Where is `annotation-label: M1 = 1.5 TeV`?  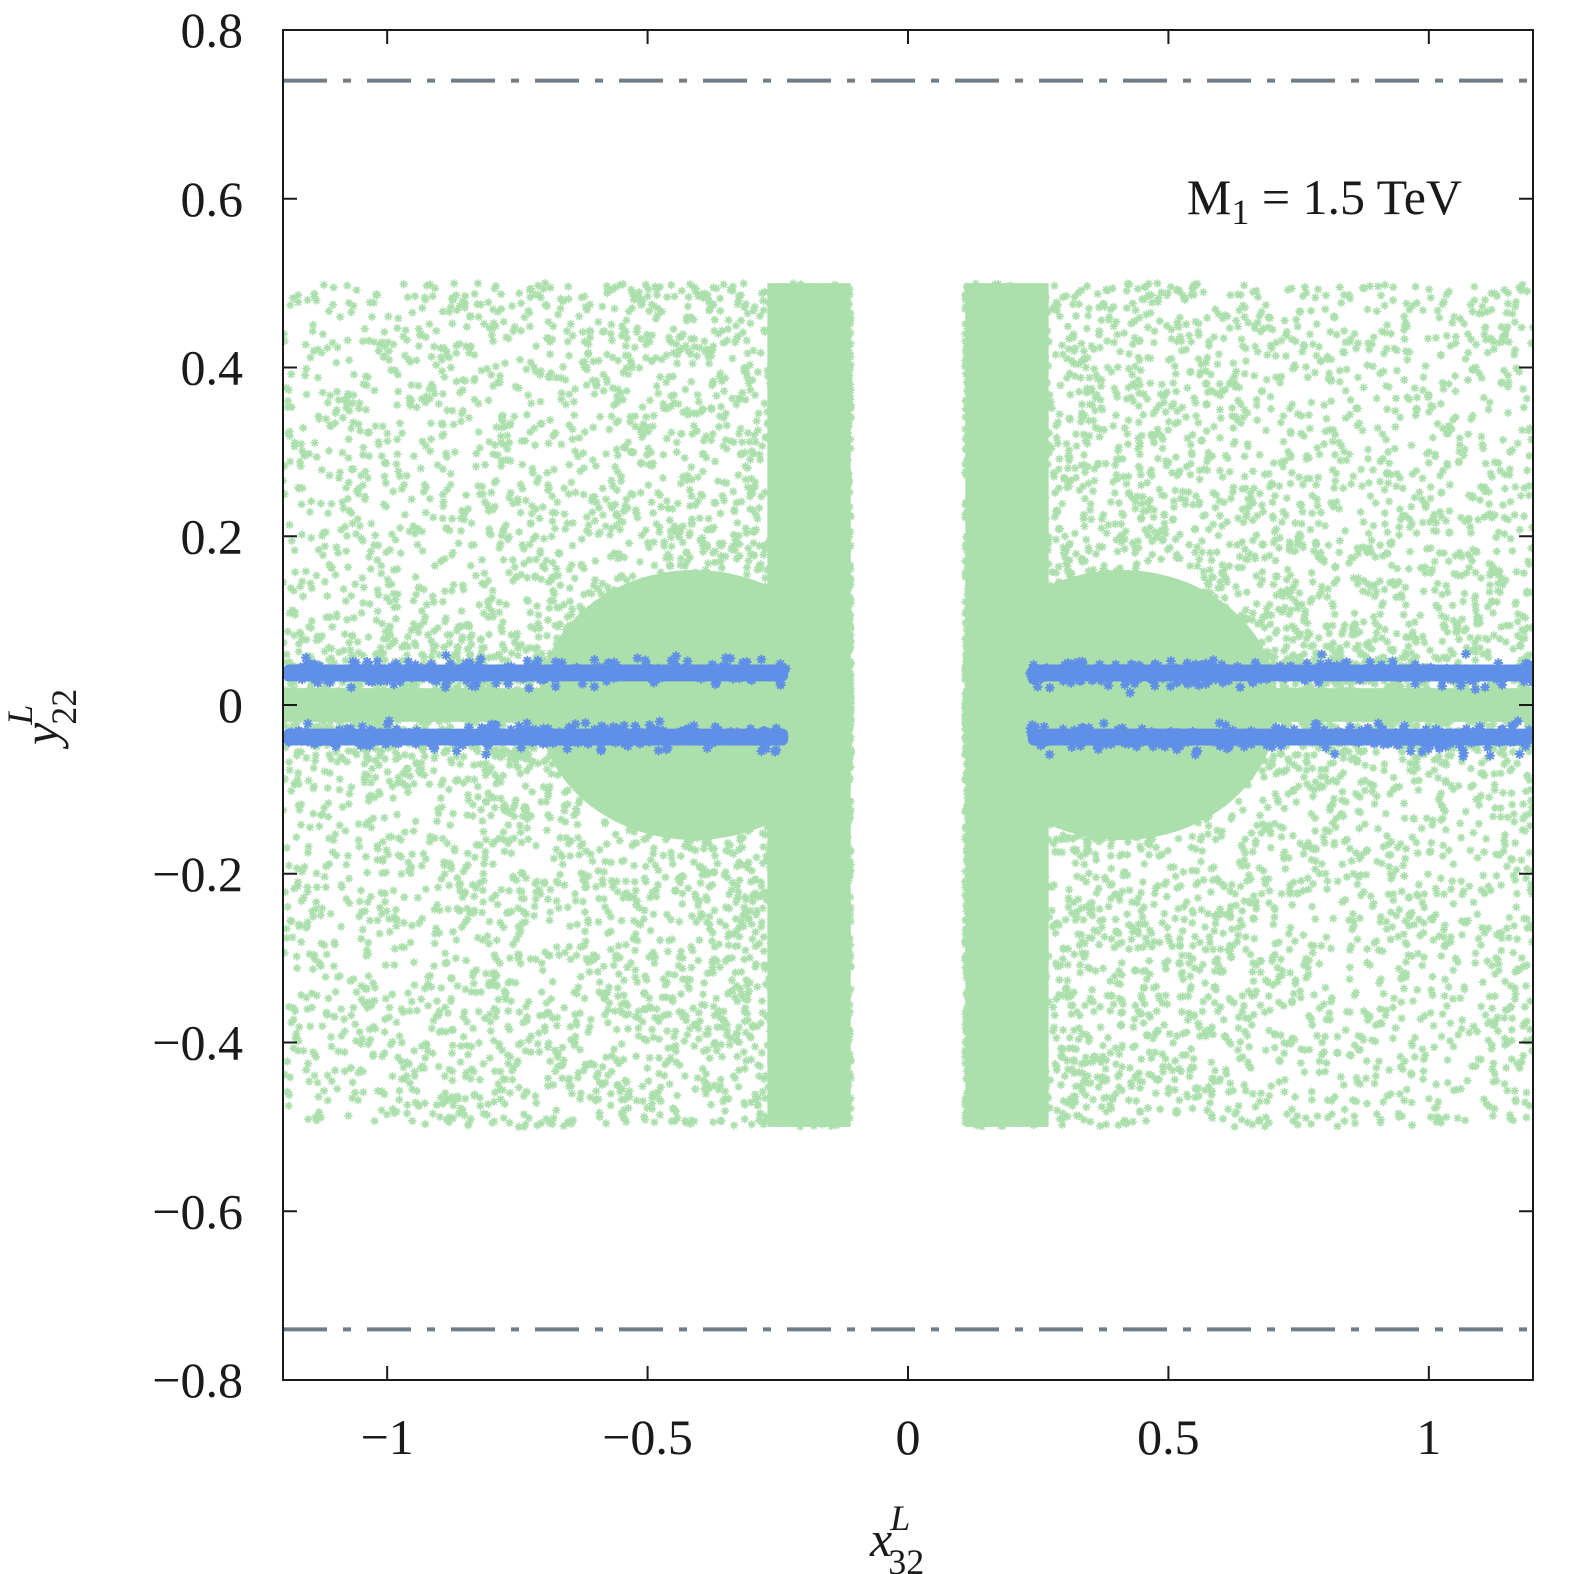
annotation-label: M1 = 1.5 TeV is located at coordinates (1324, 200).